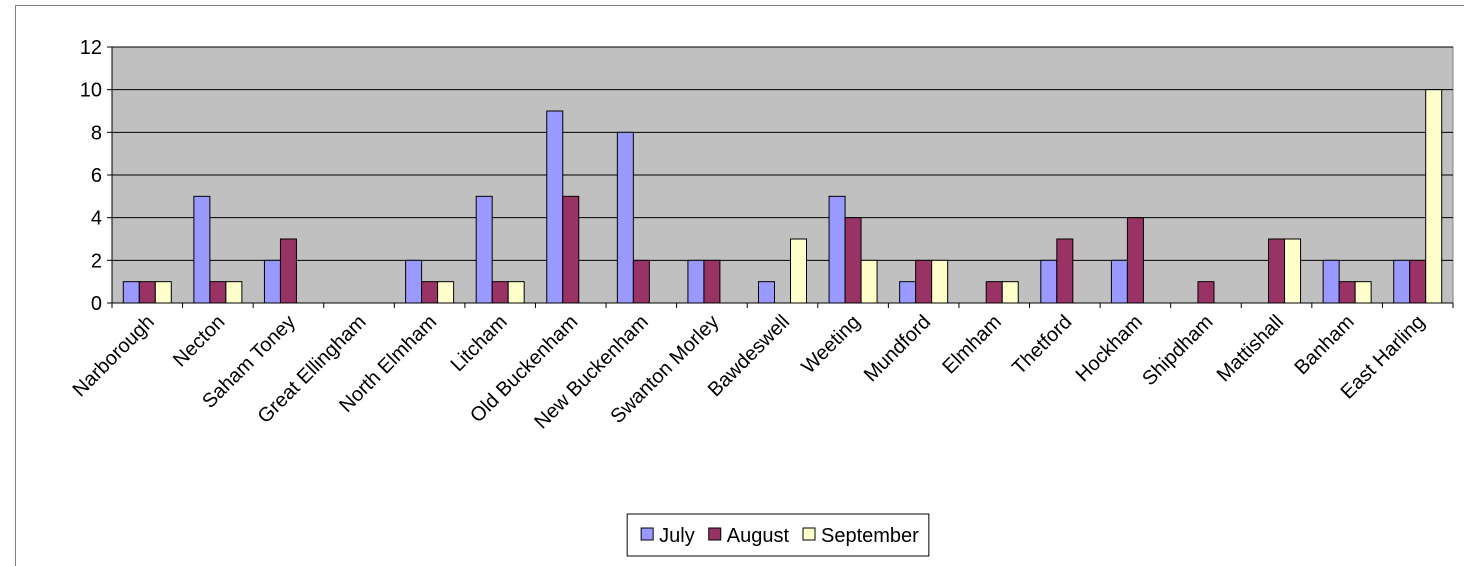  I want to click on y-tick-label: 2, so click(96, 261).